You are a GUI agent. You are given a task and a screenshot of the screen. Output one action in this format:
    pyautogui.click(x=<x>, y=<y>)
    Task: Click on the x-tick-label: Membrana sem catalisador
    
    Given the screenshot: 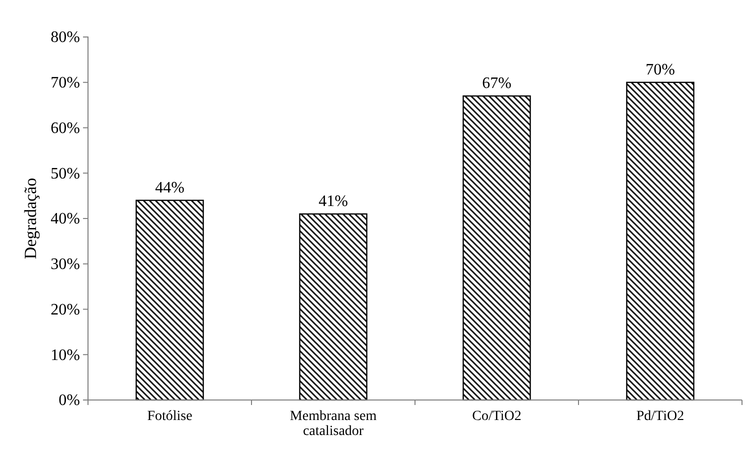 What is the action you would take?
    pyautogui.click(x=333, y=424)
    